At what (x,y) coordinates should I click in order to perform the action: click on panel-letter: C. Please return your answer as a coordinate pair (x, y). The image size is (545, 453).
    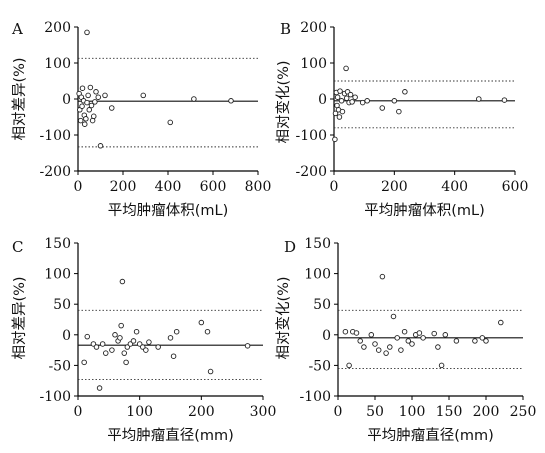
    Looking at the image, I should click on (17, 247).